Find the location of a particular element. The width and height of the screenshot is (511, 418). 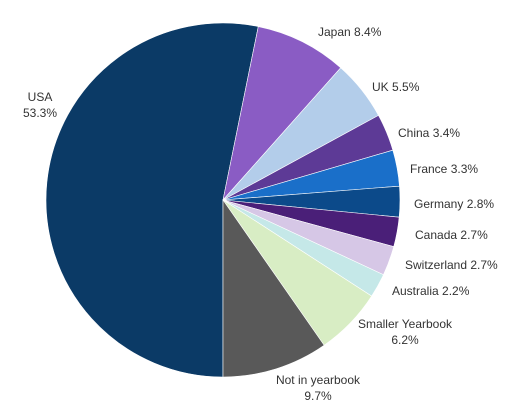

slice-name: USA is located at coordinates (40, 97).